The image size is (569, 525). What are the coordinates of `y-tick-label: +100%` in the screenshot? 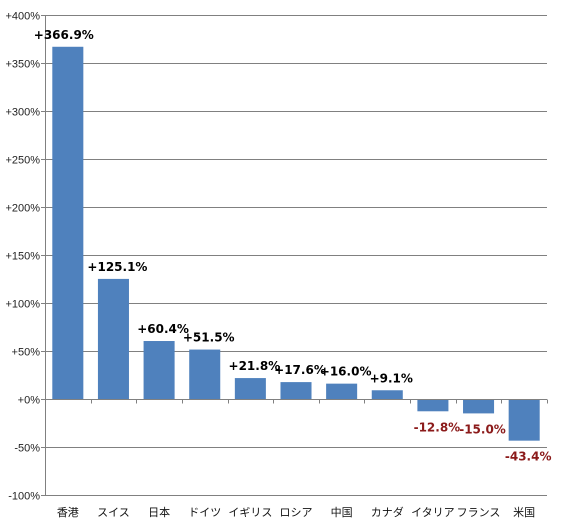 It's located at (22, 305).